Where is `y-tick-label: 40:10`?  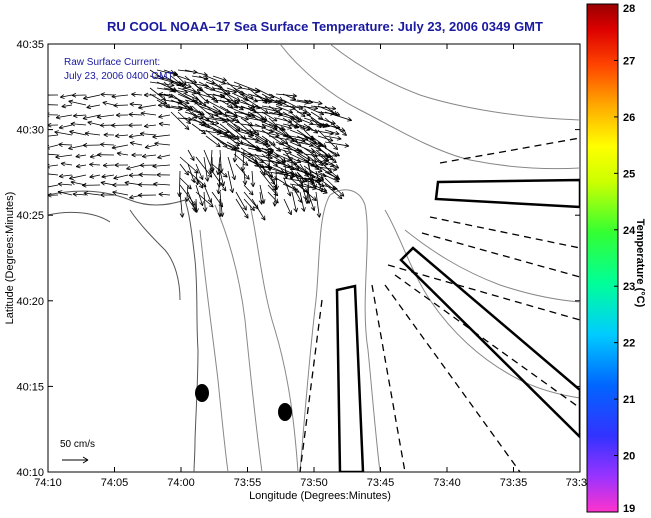
y-tick-label: 40:10 is located at coordinates (30, 473).